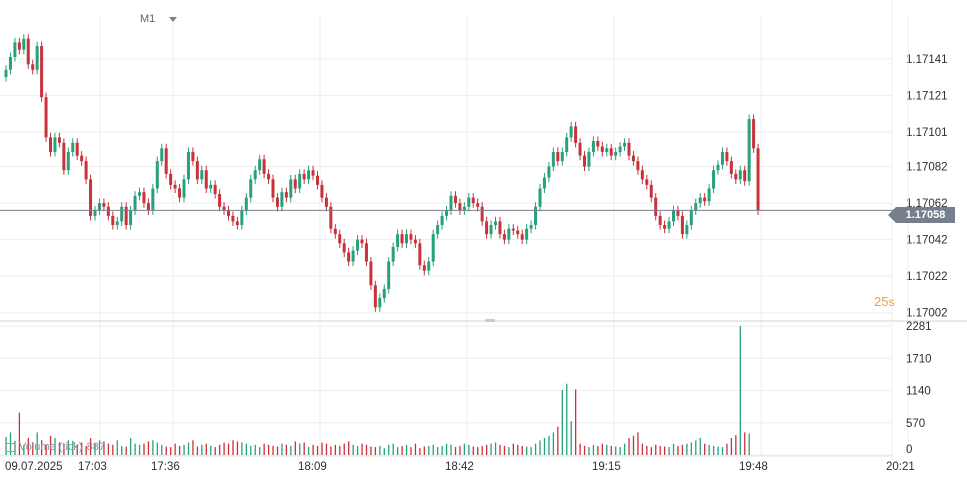 The height and width of the screenshot is (485, 967). I want to click on price-tick-label: 1.17082, so click(927, 168).